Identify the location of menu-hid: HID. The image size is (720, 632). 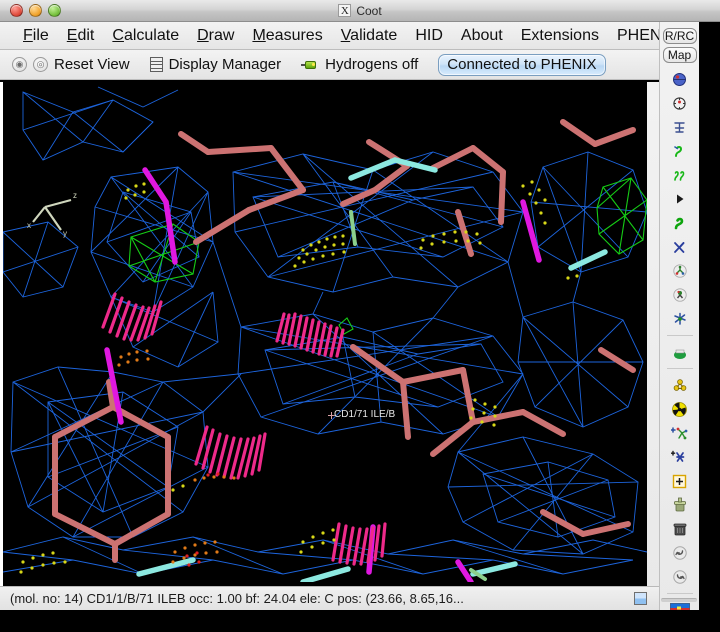
(429, 35).